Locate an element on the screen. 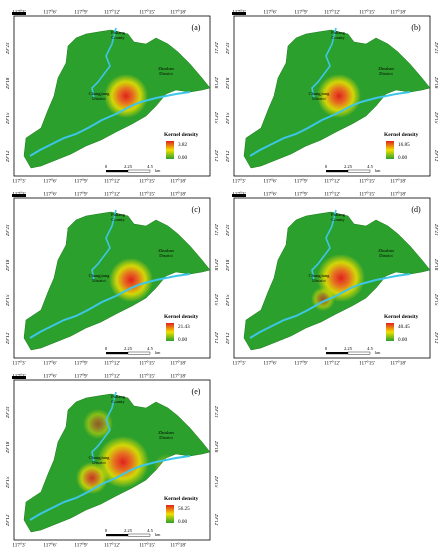 The height and width of the screenshot is (550, 439). county-name: Fuliang is located at coordinates (118, 214).